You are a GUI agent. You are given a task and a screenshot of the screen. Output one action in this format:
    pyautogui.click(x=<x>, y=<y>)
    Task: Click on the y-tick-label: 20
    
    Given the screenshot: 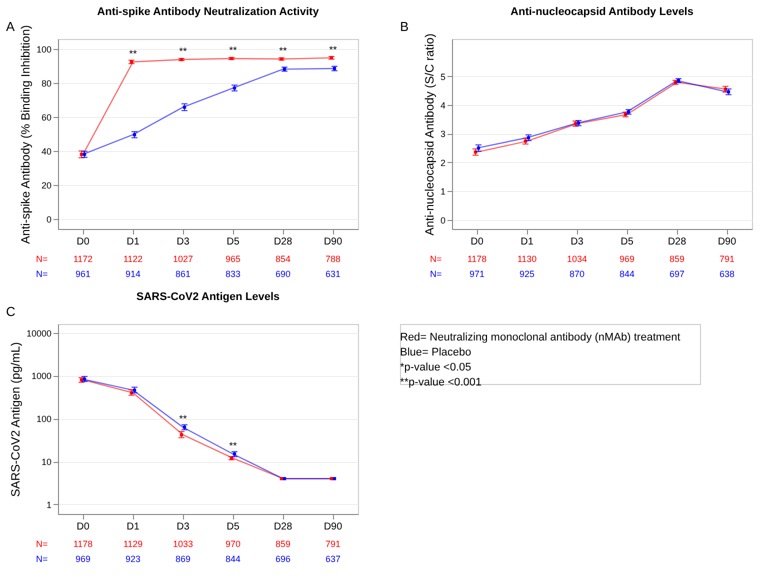 What is the action you would take?
    pyautogui.click(x=46, y=185)
    